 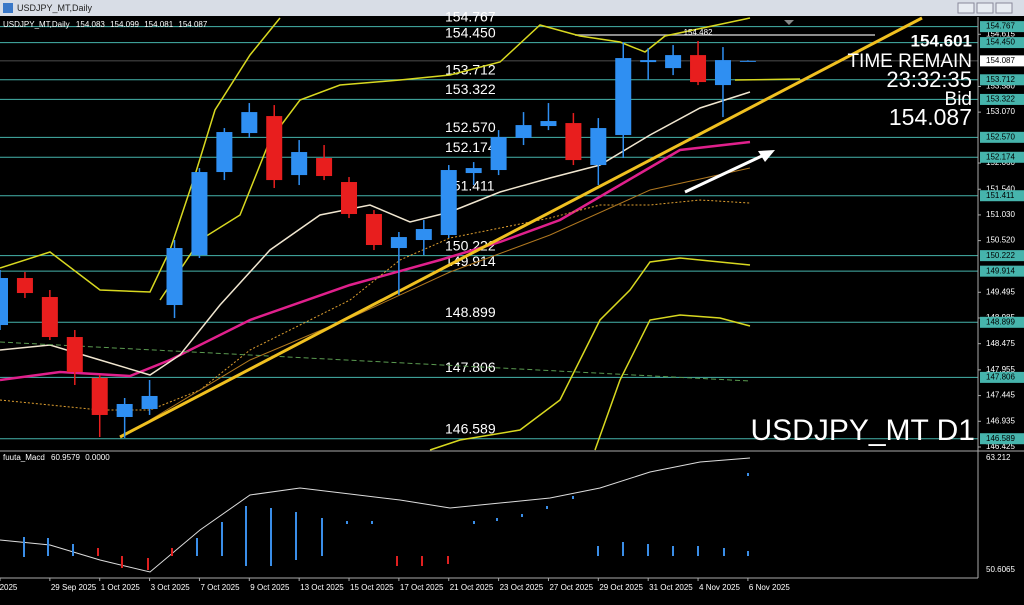 What do you see at coordinates (124, 24) in the screenshot?
I see `header-high: 154.099` at bounding box center [124, 24].